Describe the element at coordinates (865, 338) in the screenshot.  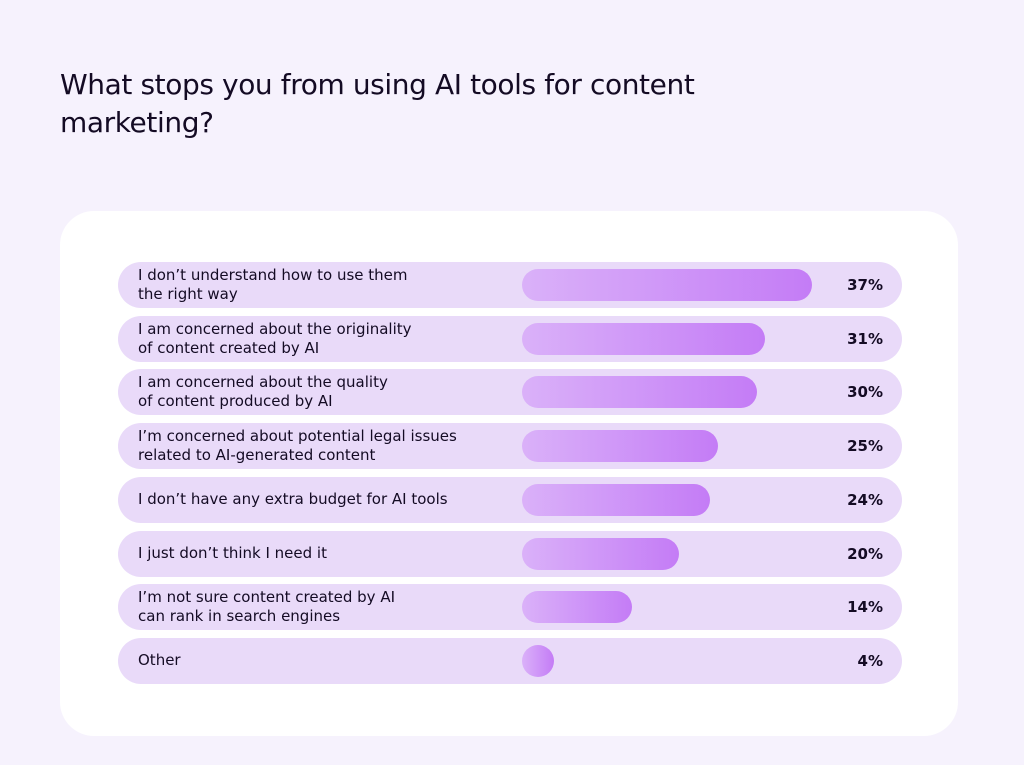
I see `value-label: 31%` at that location.